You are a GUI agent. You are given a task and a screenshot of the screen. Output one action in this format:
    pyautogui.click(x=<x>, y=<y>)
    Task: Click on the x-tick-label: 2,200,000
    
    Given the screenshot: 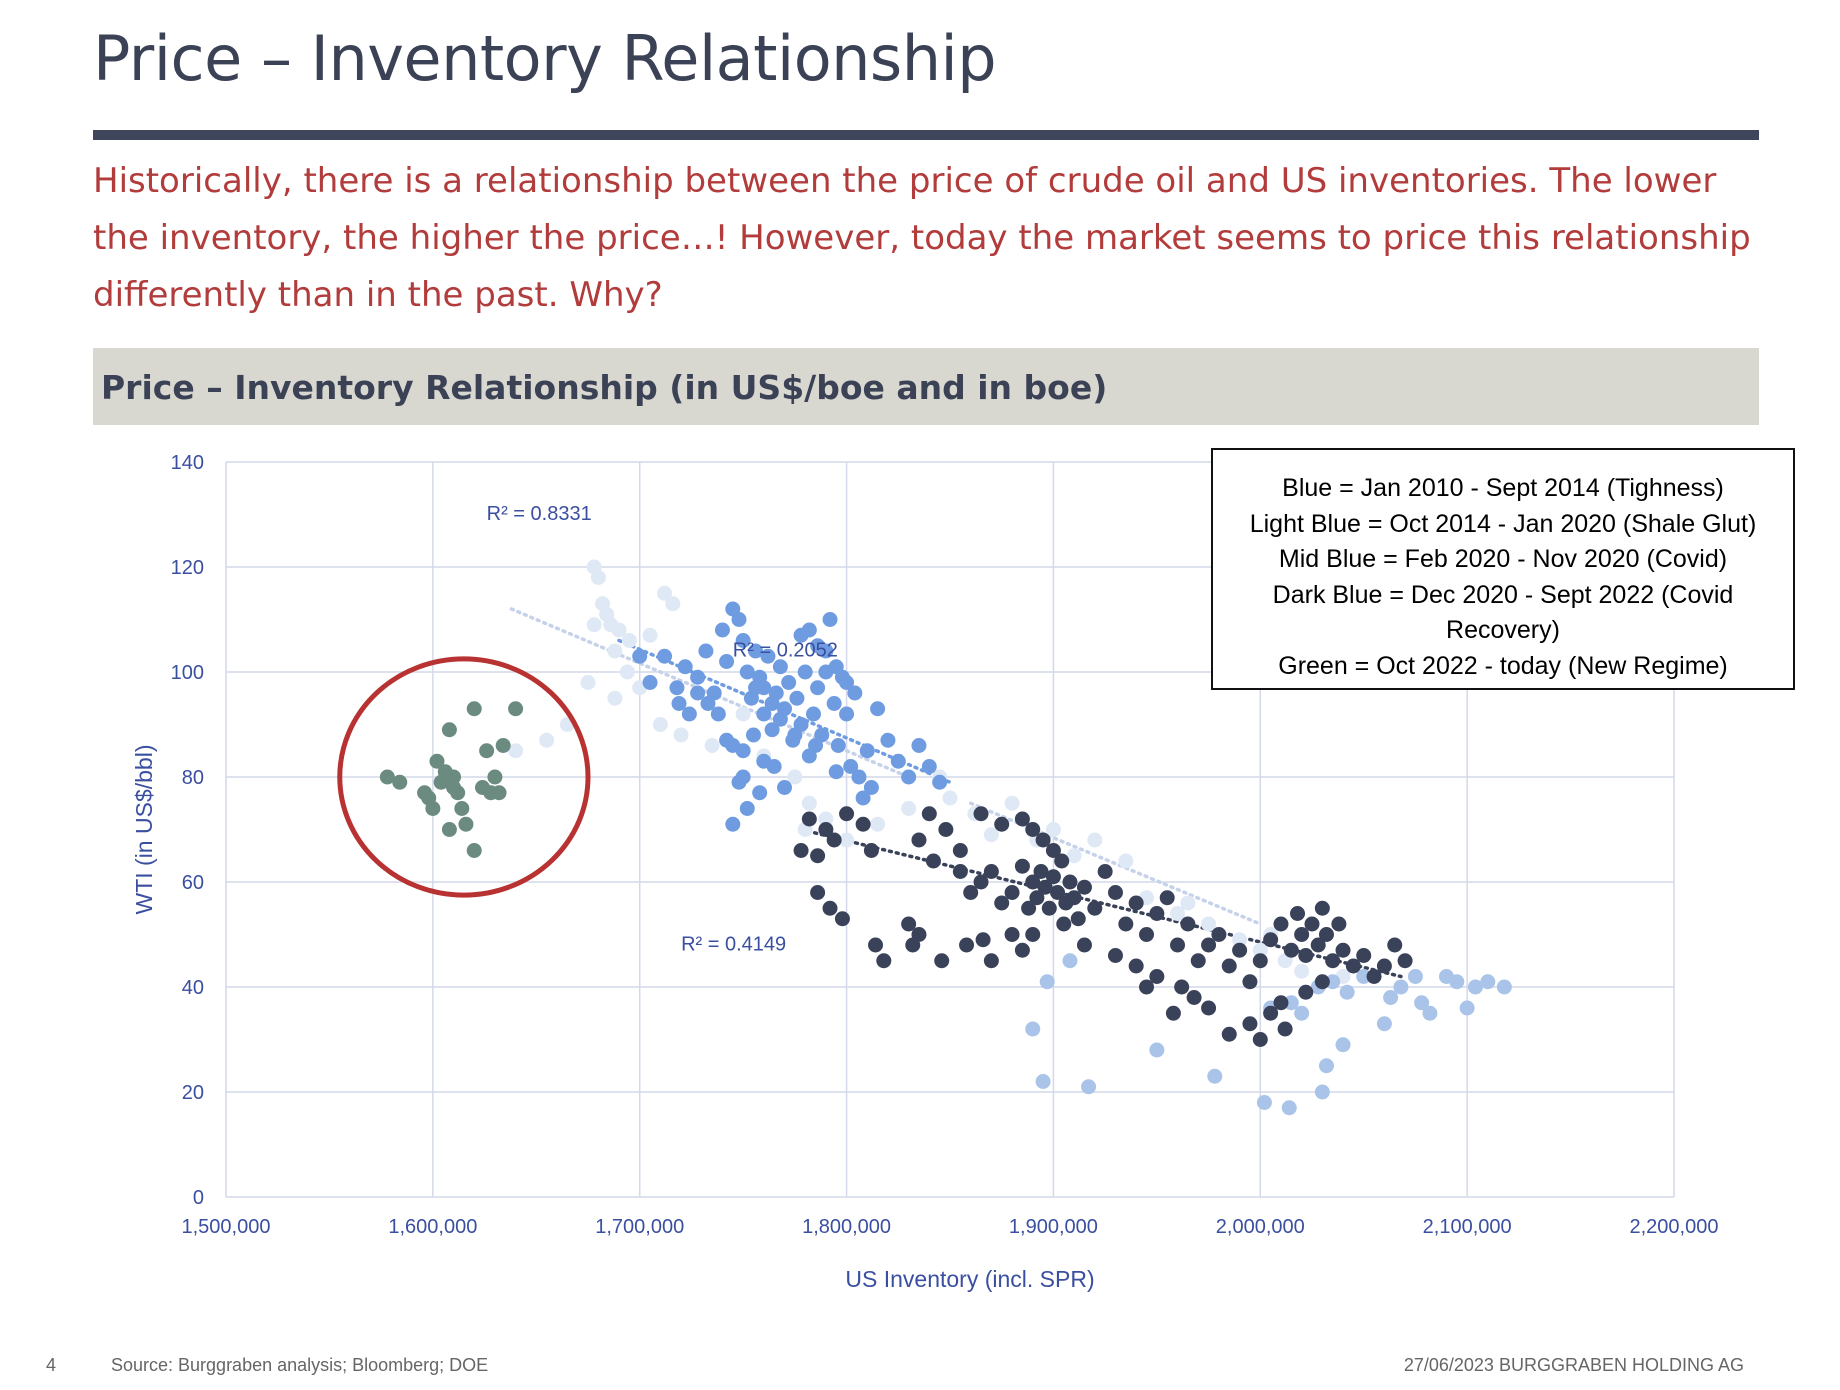 What is the action you would take?
    pyautogui.click(x=1674, y=1227)
    